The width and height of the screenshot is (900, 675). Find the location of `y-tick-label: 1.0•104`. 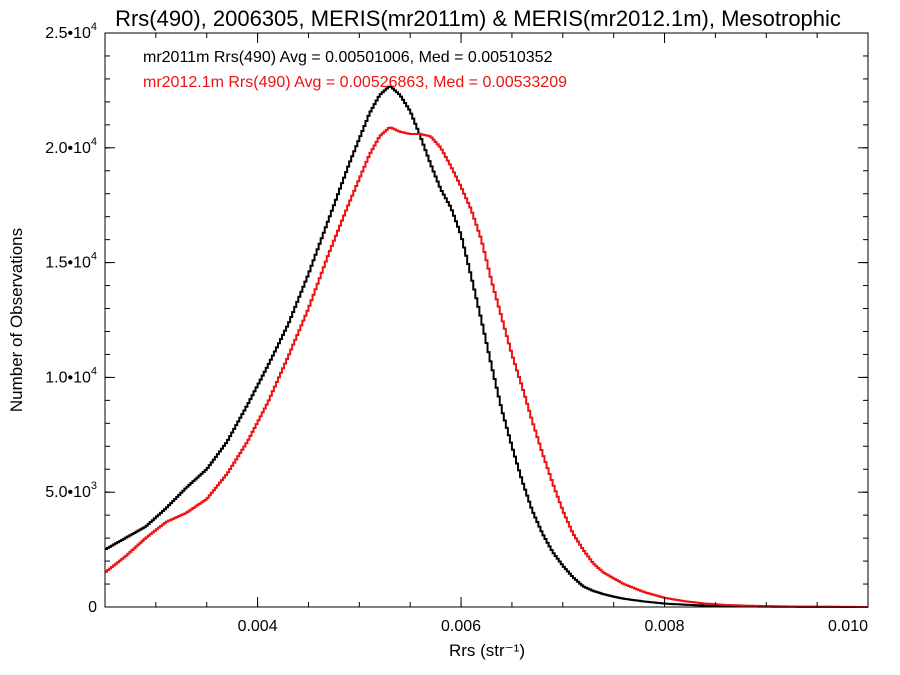

y-tick-label: 1.0•104 is located at coordinates (71, 375).